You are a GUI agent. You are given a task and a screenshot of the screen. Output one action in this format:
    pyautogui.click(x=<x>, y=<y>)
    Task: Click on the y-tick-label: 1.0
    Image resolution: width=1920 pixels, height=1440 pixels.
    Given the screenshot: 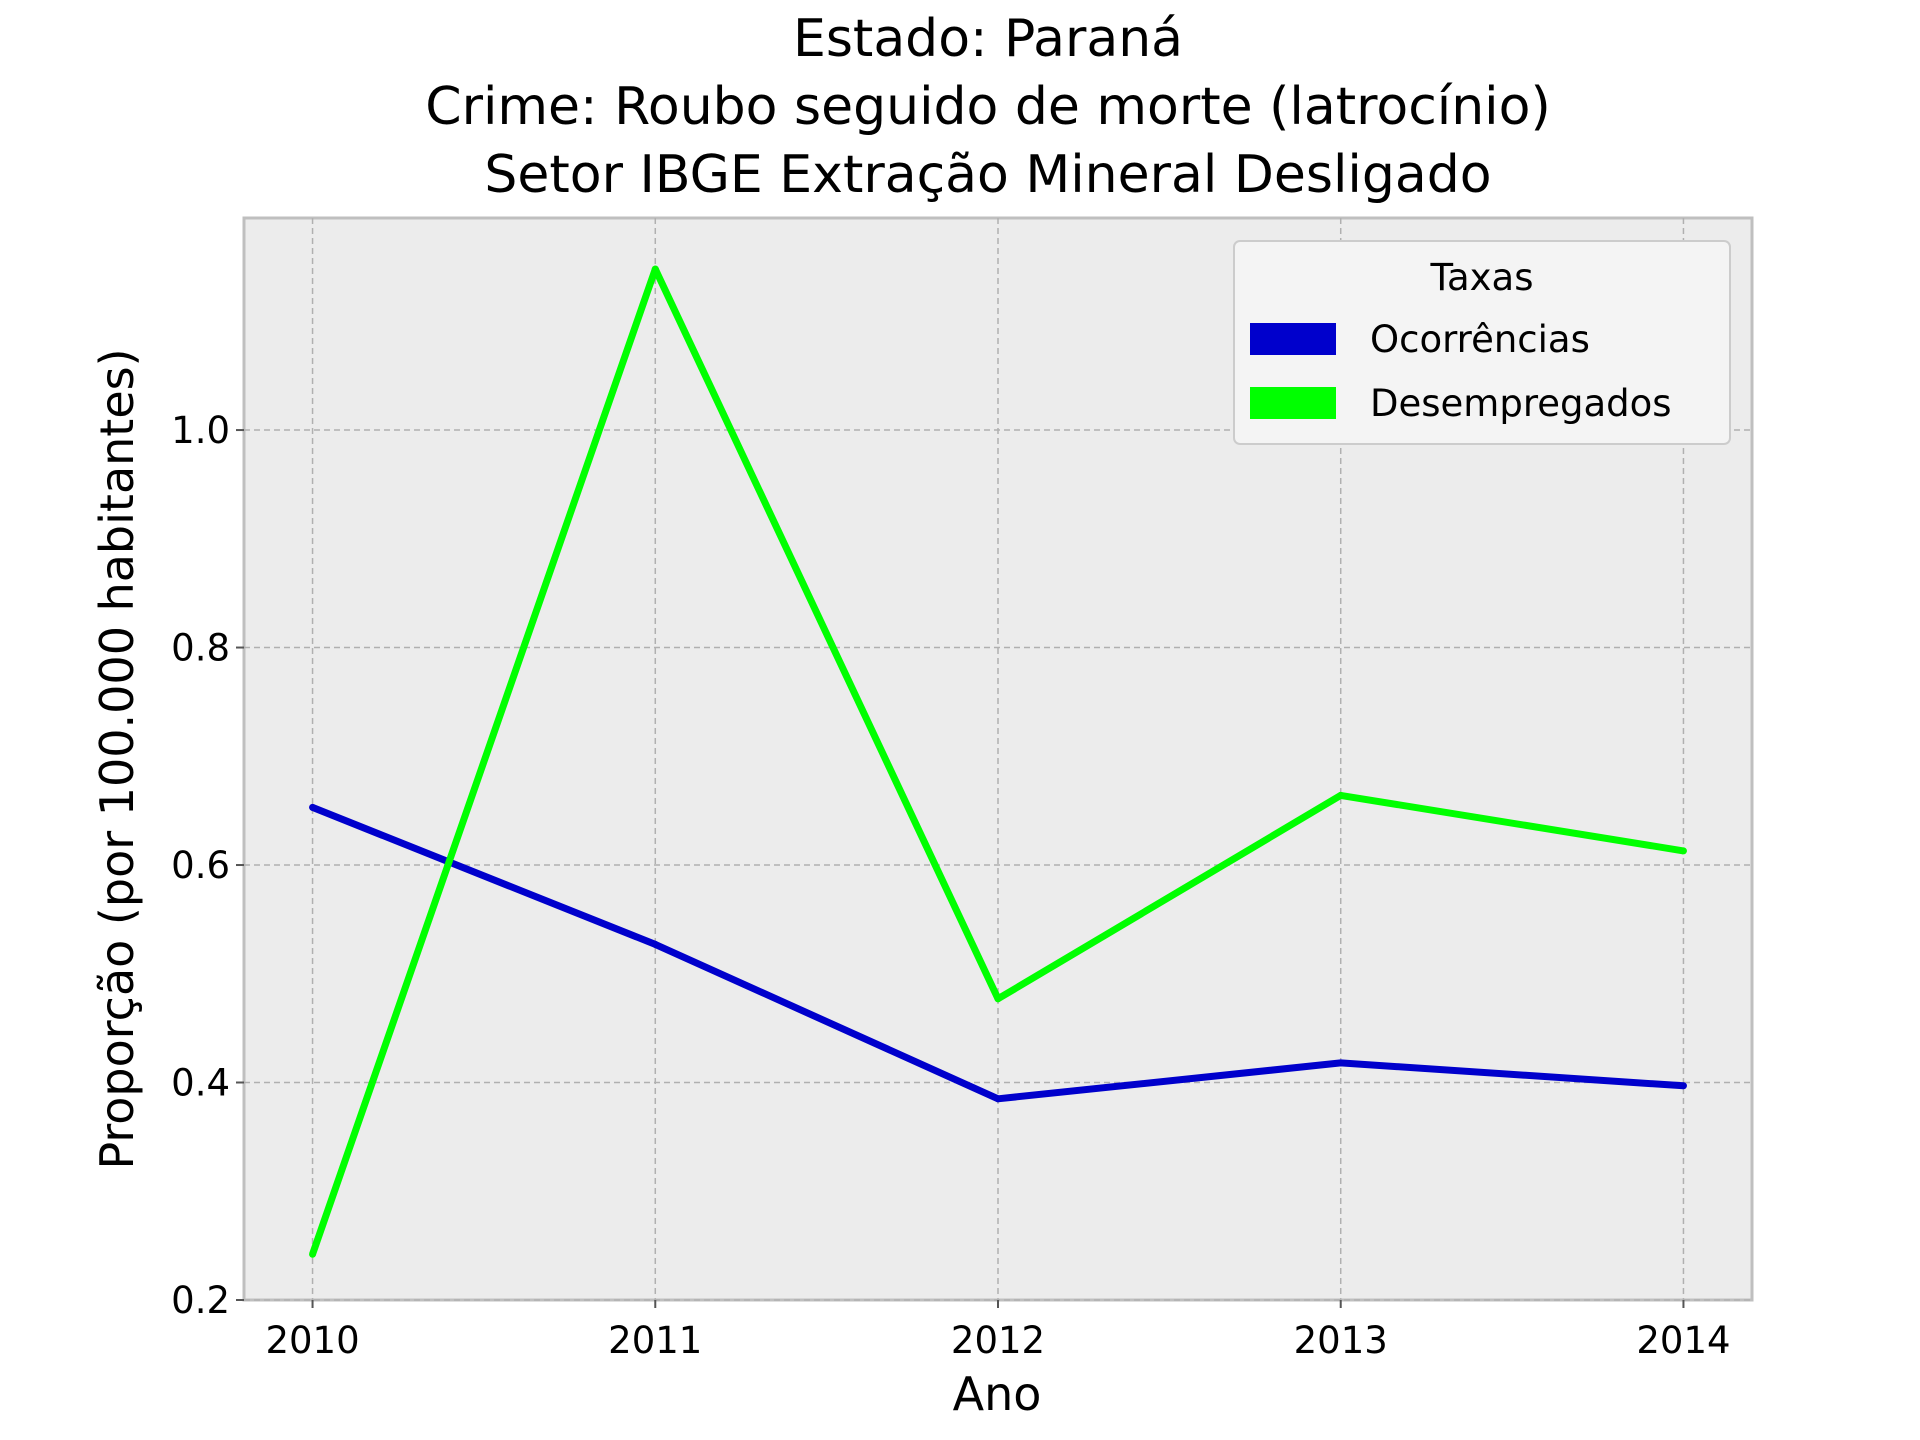 What is the action you would take?
    pyautogui.click(x=200, y=430)
    